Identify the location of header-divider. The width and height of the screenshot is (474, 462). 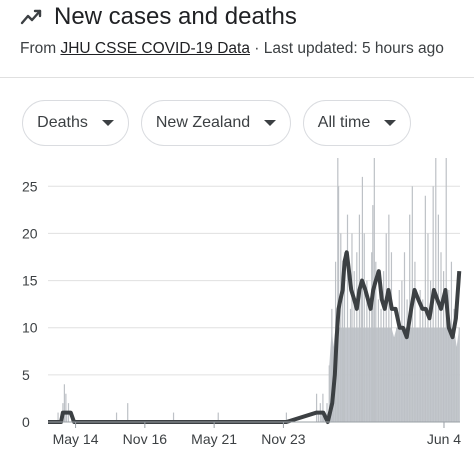
(237, 77).